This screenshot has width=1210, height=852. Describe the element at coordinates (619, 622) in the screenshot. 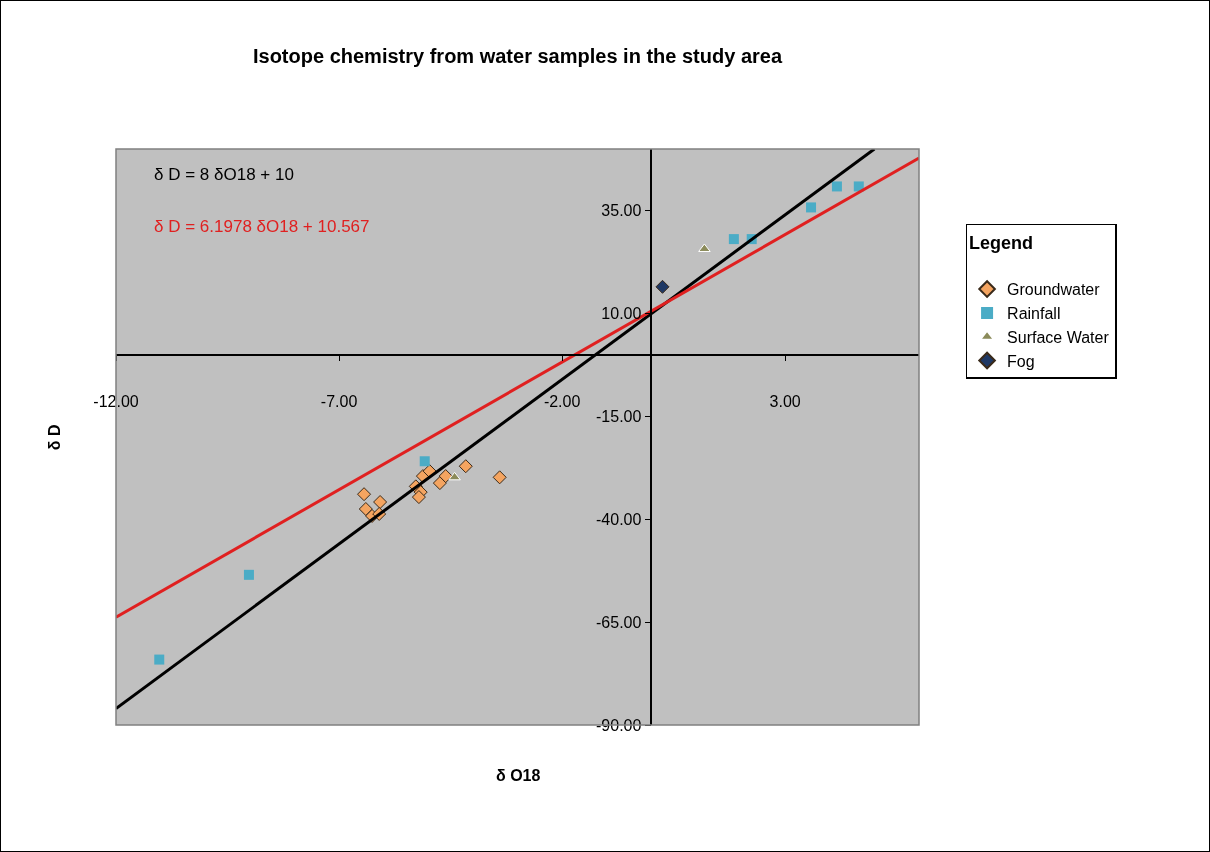

I see `y-tick-label: -65.00` at that location.